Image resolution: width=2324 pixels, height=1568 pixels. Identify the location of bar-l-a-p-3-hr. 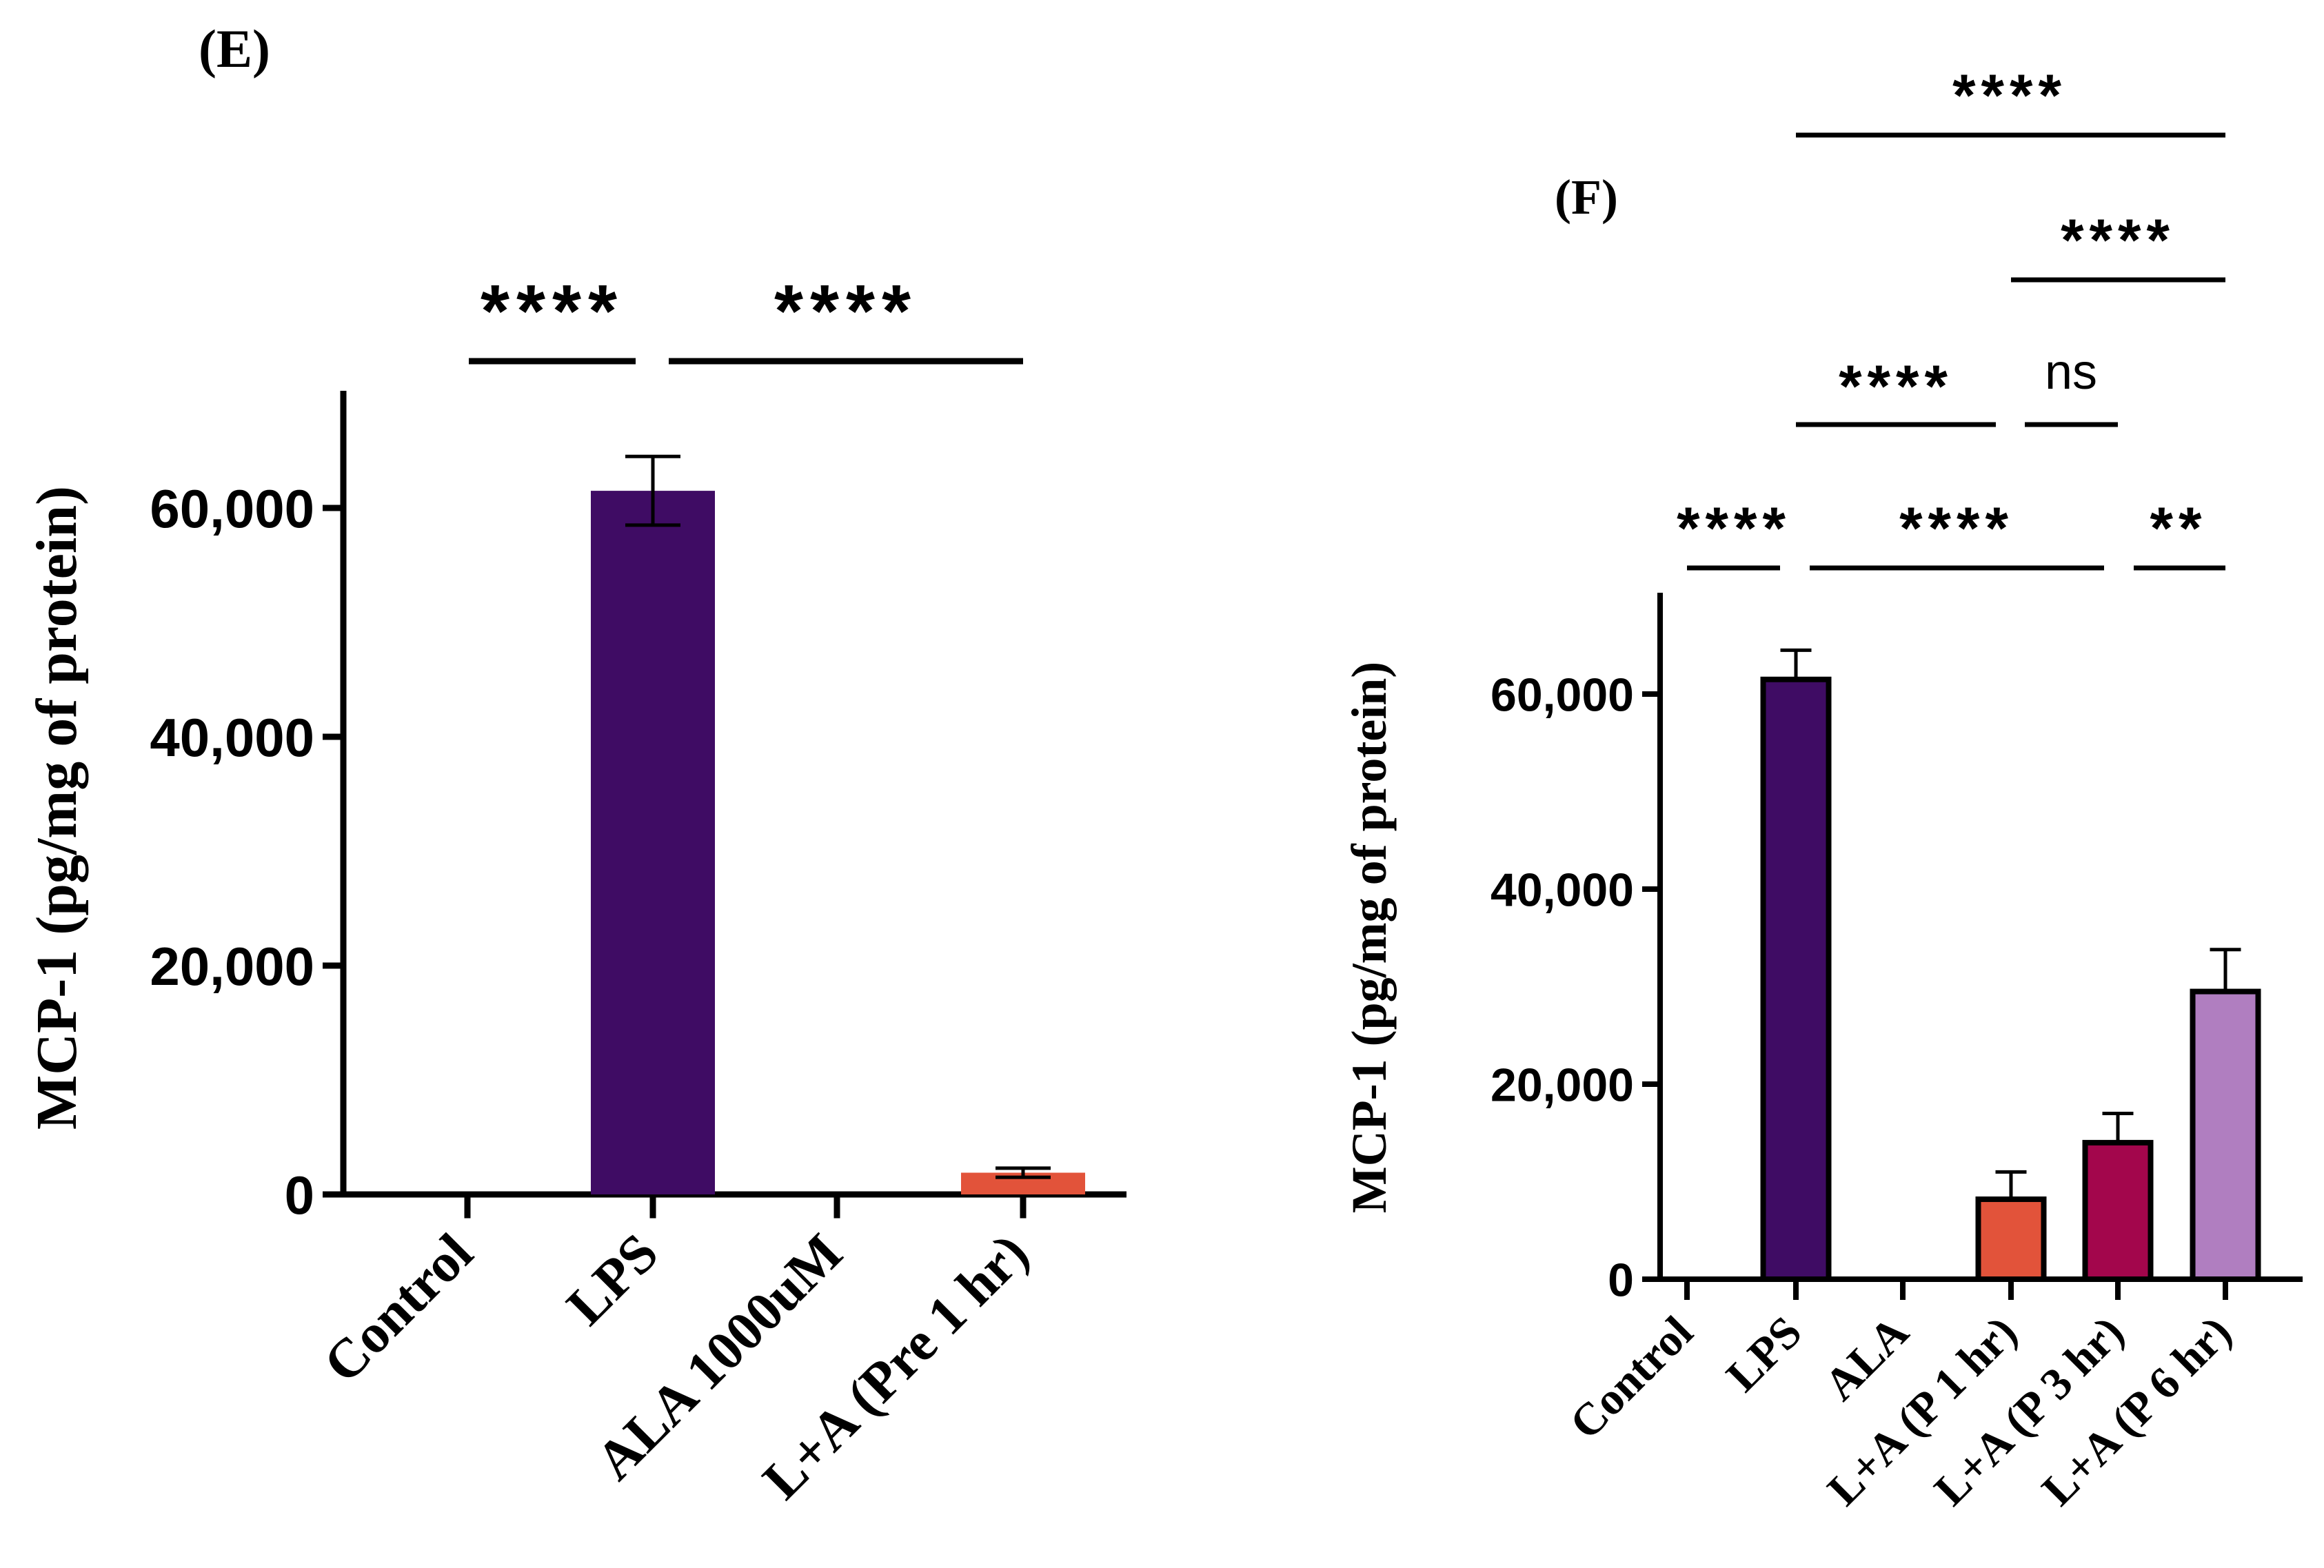
(2118, 1211).